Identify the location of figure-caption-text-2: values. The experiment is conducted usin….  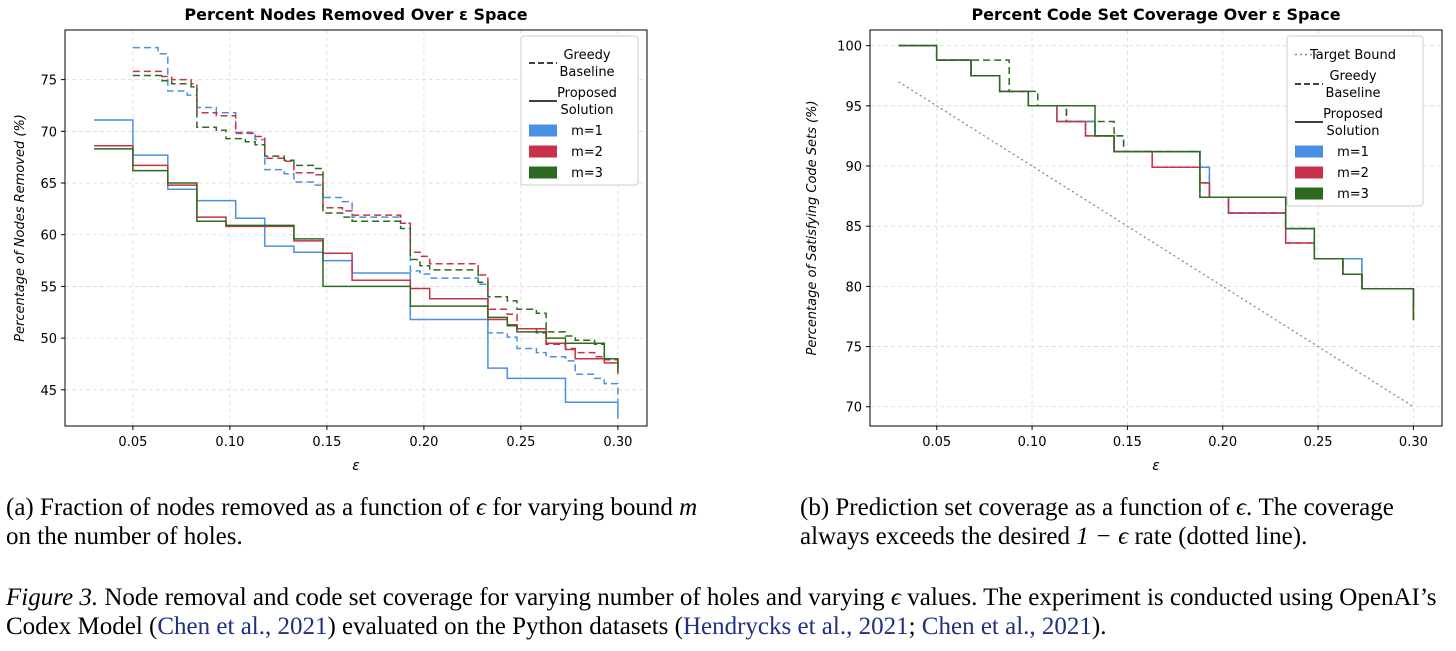
(721, 612).